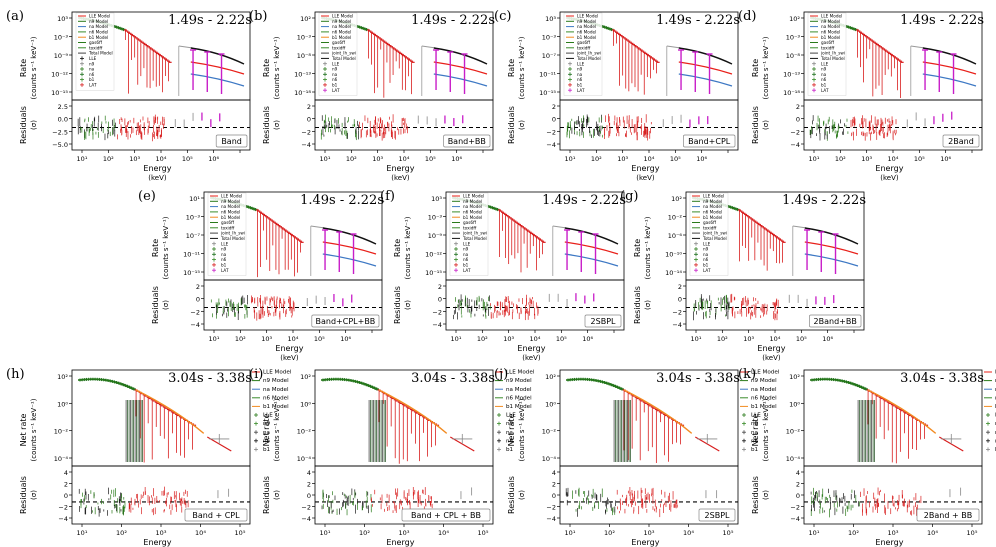  What do you see at coordinates (60, 145) in the screenshot?
I see `residual-tick-label: −5.0` at bounding box center [60, 145].